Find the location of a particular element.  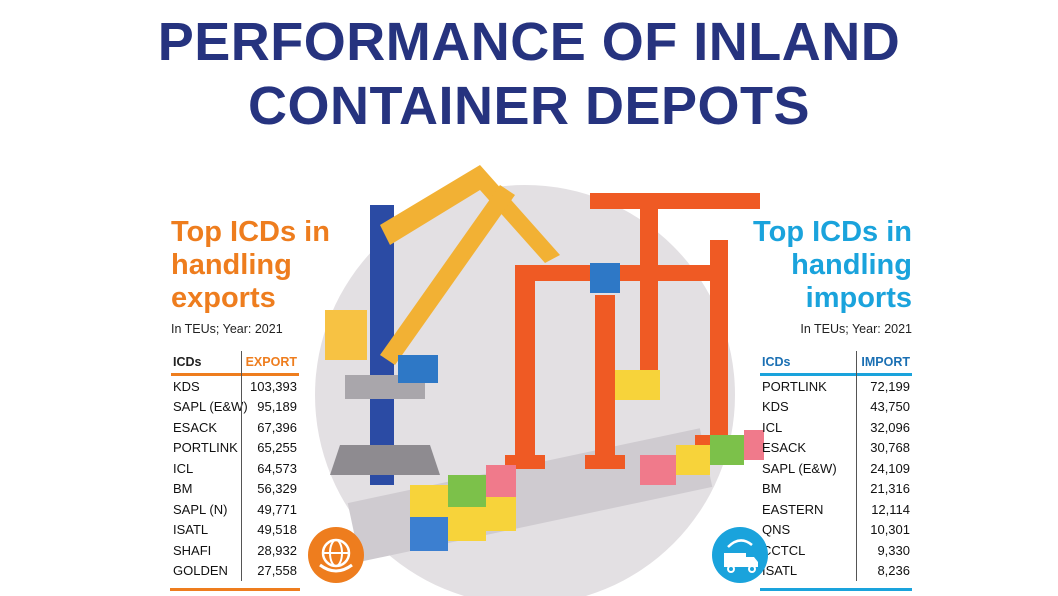

table-header: ICDs IMPORT is located at coordinates (836, 362).